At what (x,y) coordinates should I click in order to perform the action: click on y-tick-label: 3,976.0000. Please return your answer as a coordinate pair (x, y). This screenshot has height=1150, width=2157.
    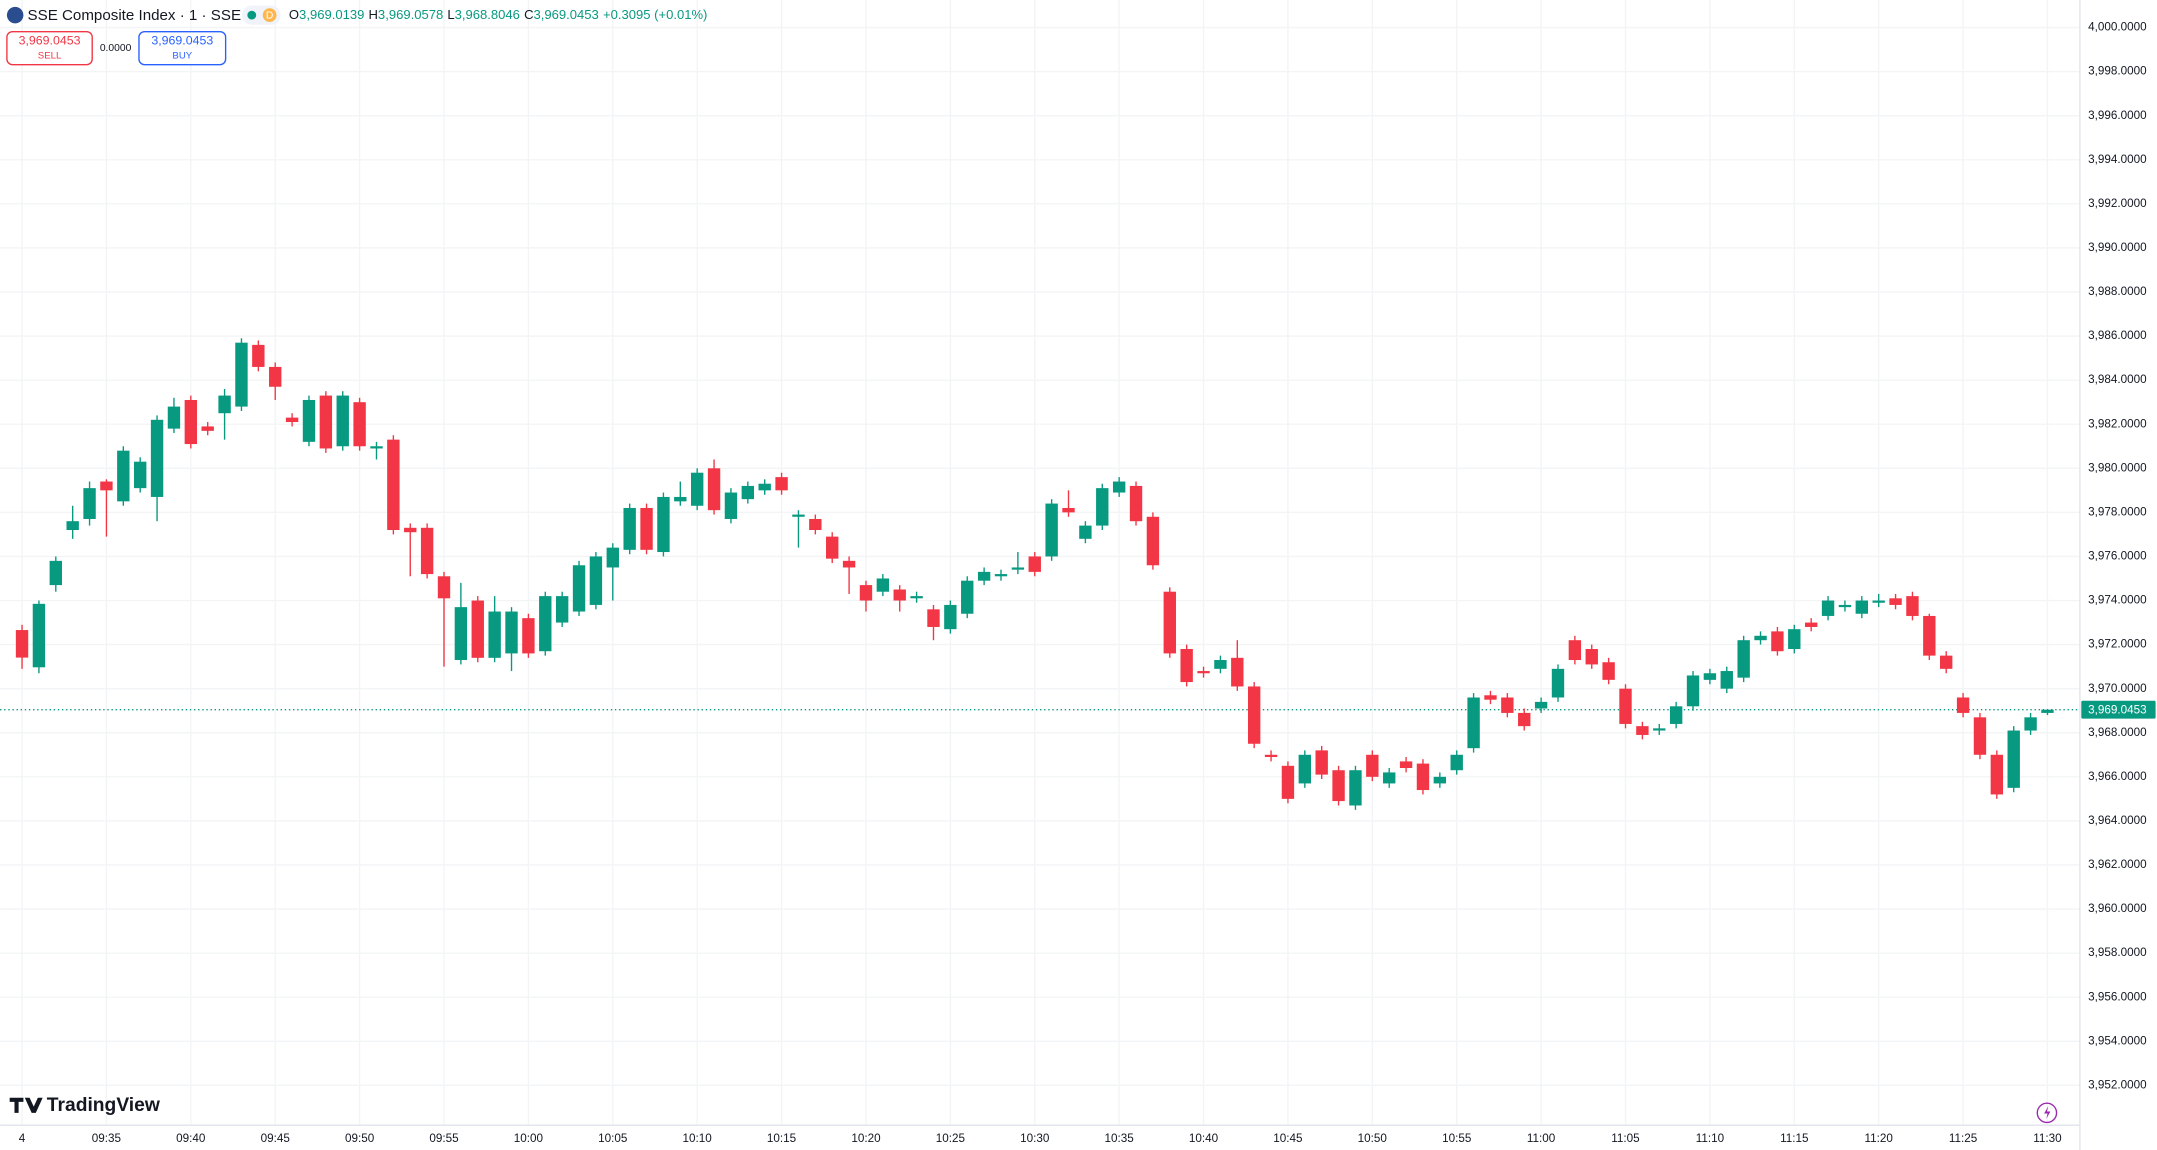
    Looking at the image, I should click on (2117, 556).